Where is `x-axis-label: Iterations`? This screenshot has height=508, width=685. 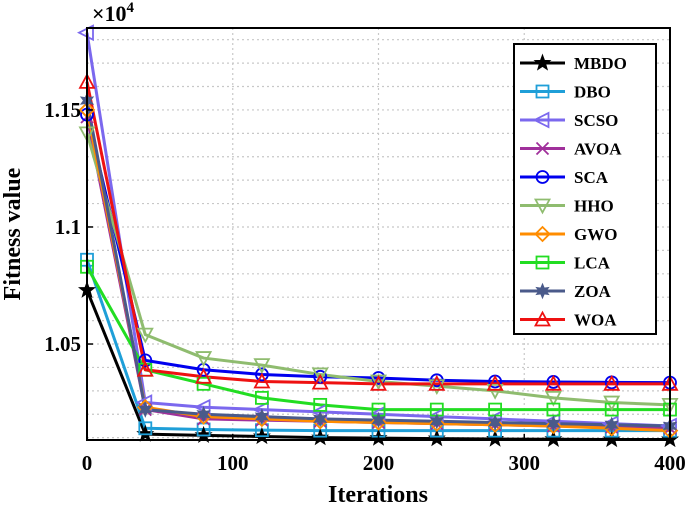 x-axis-label: Iterations is located at coordinates (378, 495).